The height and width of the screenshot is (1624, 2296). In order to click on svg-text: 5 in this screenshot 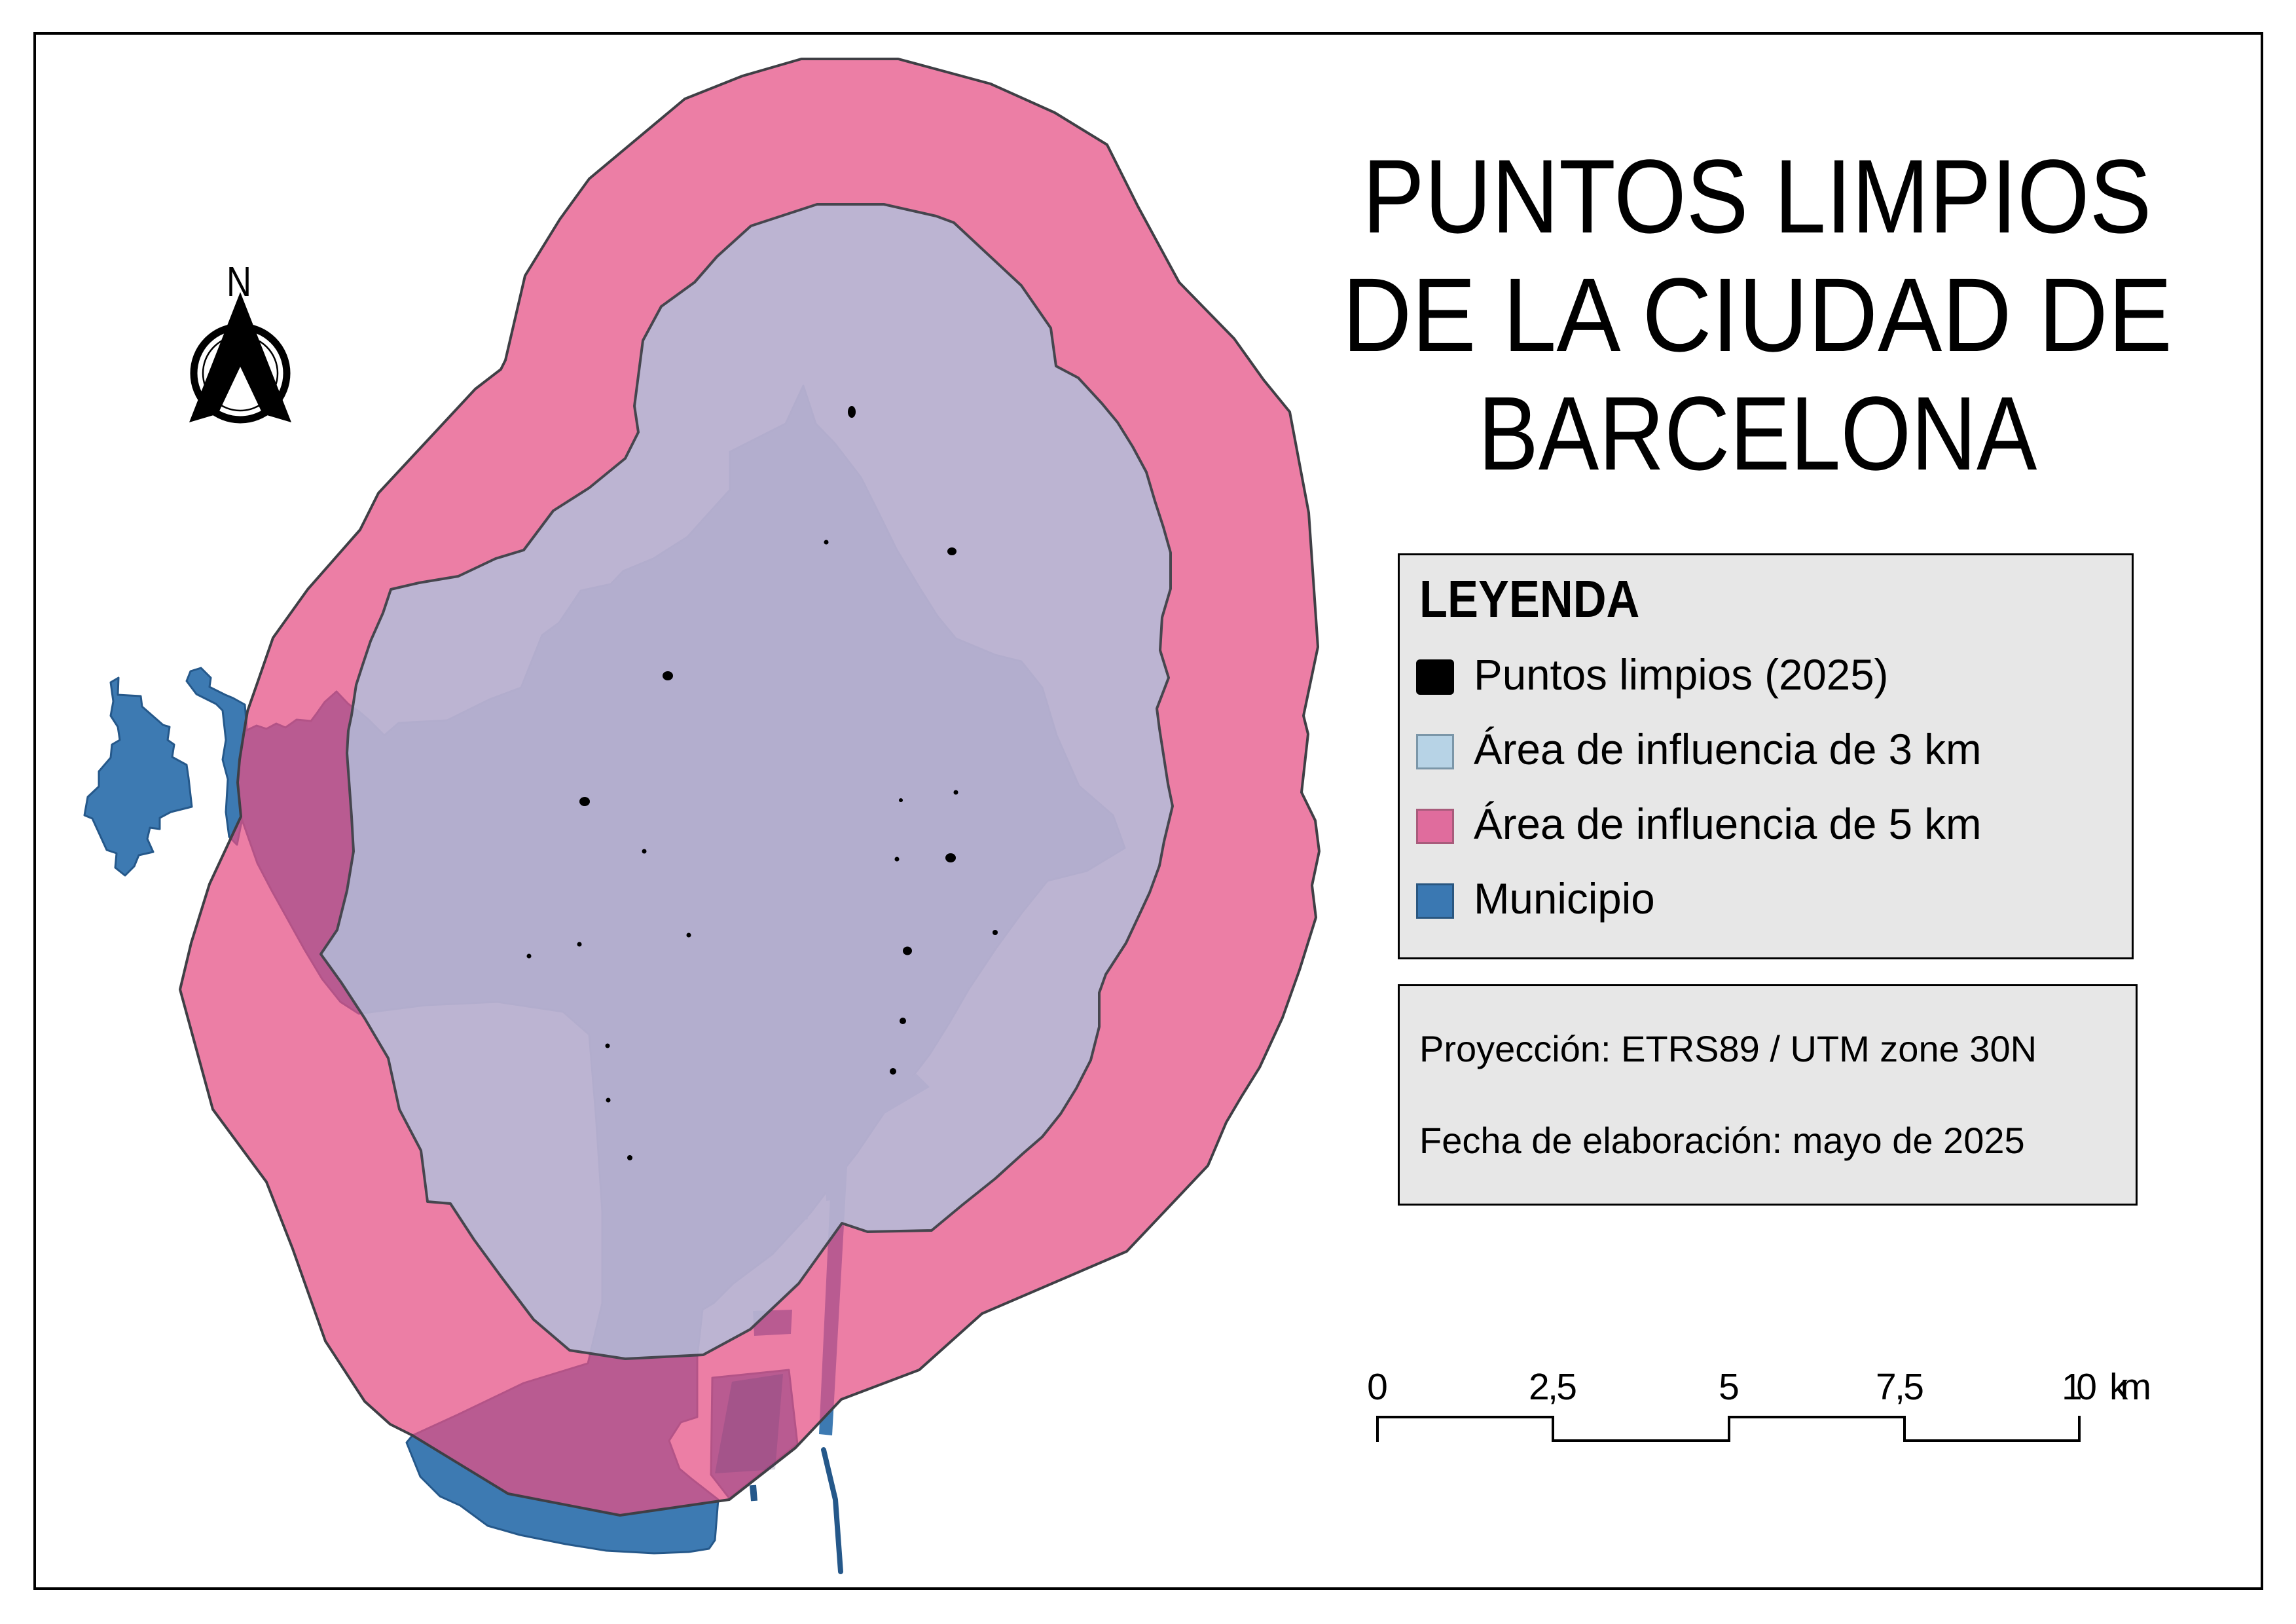, I will do `click(1729, 1387)`.